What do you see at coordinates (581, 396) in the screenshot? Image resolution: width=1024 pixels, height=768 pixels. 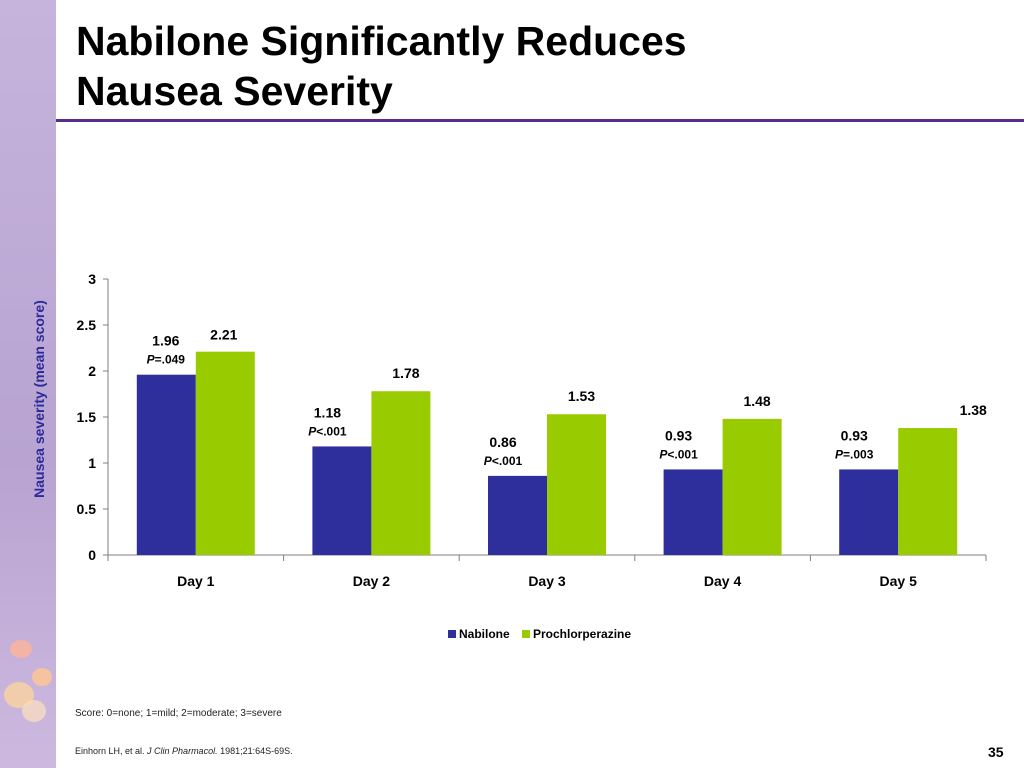 I see `data-label-prochlorperazine: 1.53` at bounding box center [581, 396].